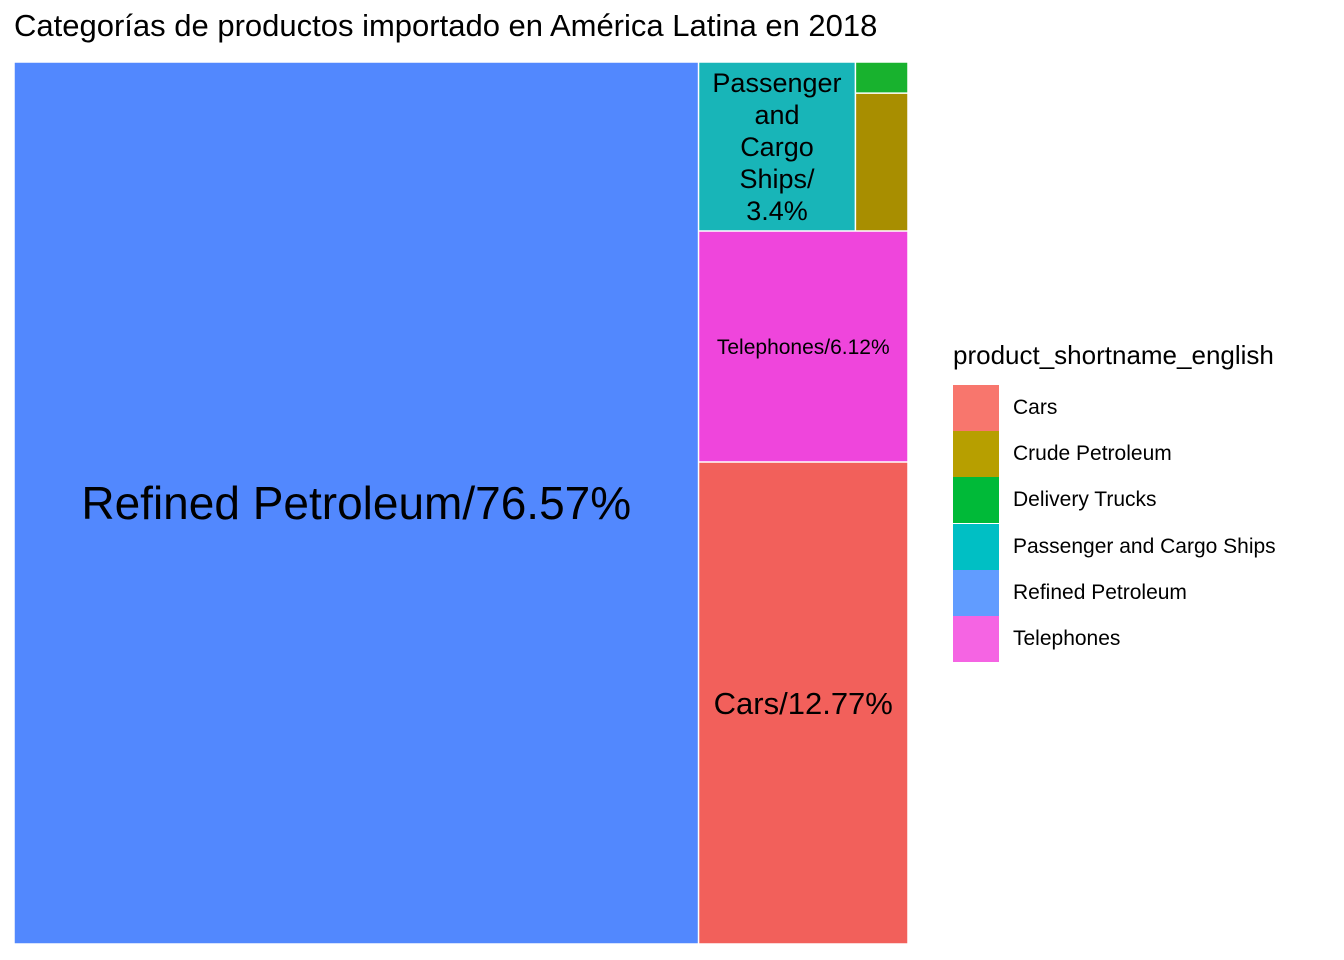  I want to click on legend-key-refined-petroleum, so click(976, 592).